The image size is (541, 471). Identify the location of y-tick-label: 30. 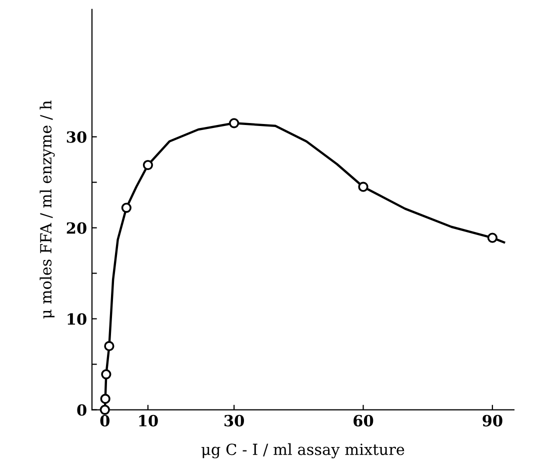
(76, 137).